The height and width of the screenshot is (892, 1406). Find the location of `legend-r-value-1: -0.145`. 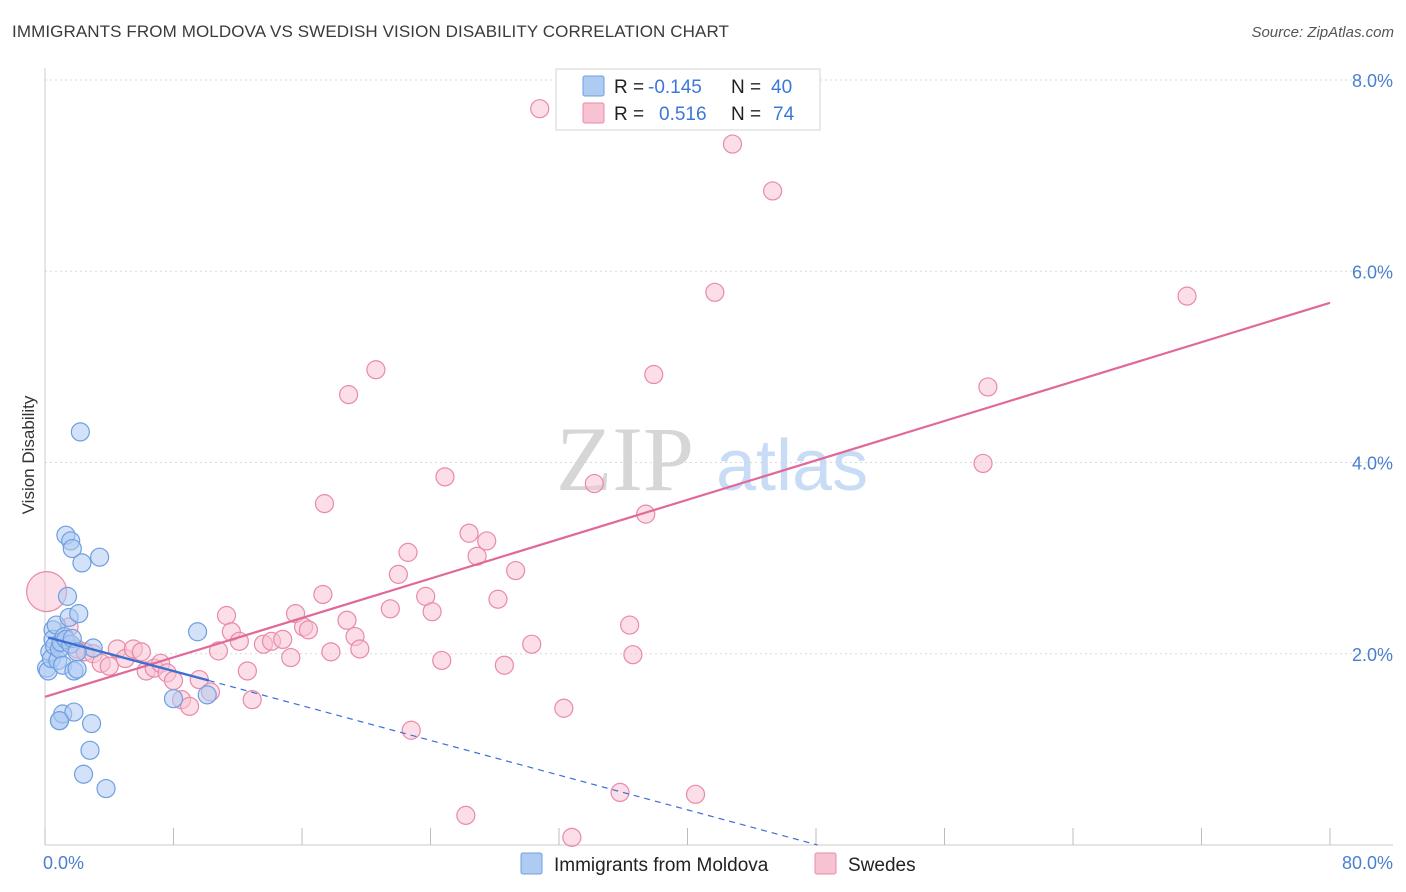

legend-r-value-1: -0.145 is located at coordinates (675, 87).